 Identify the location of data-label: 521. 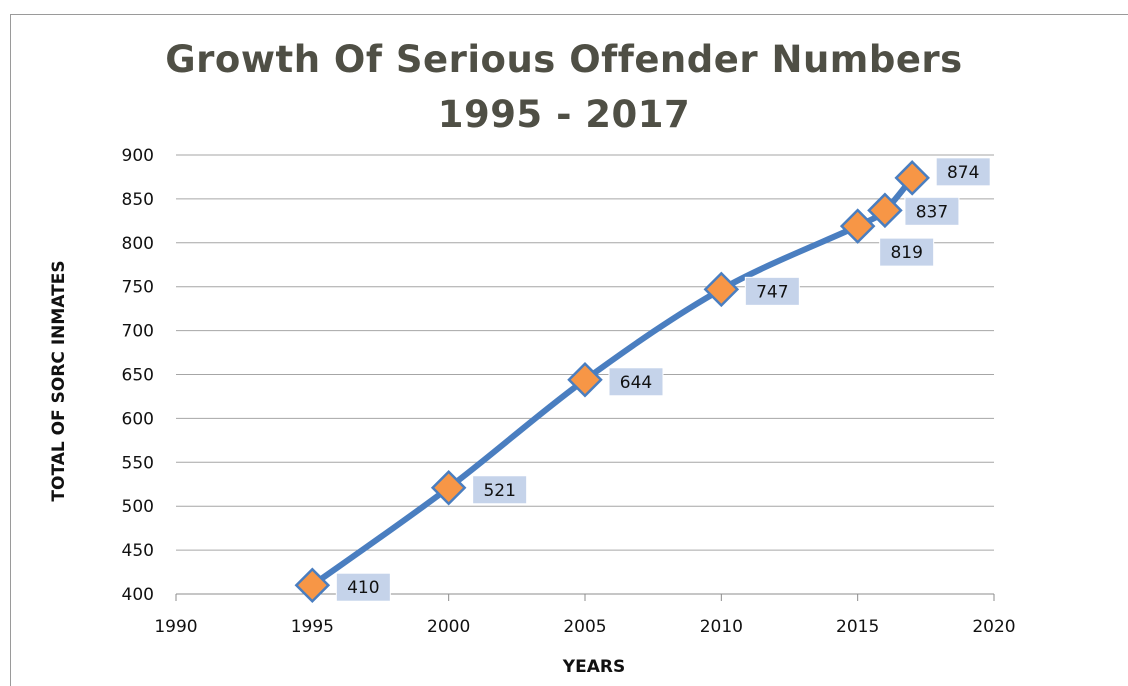
(500, 490).